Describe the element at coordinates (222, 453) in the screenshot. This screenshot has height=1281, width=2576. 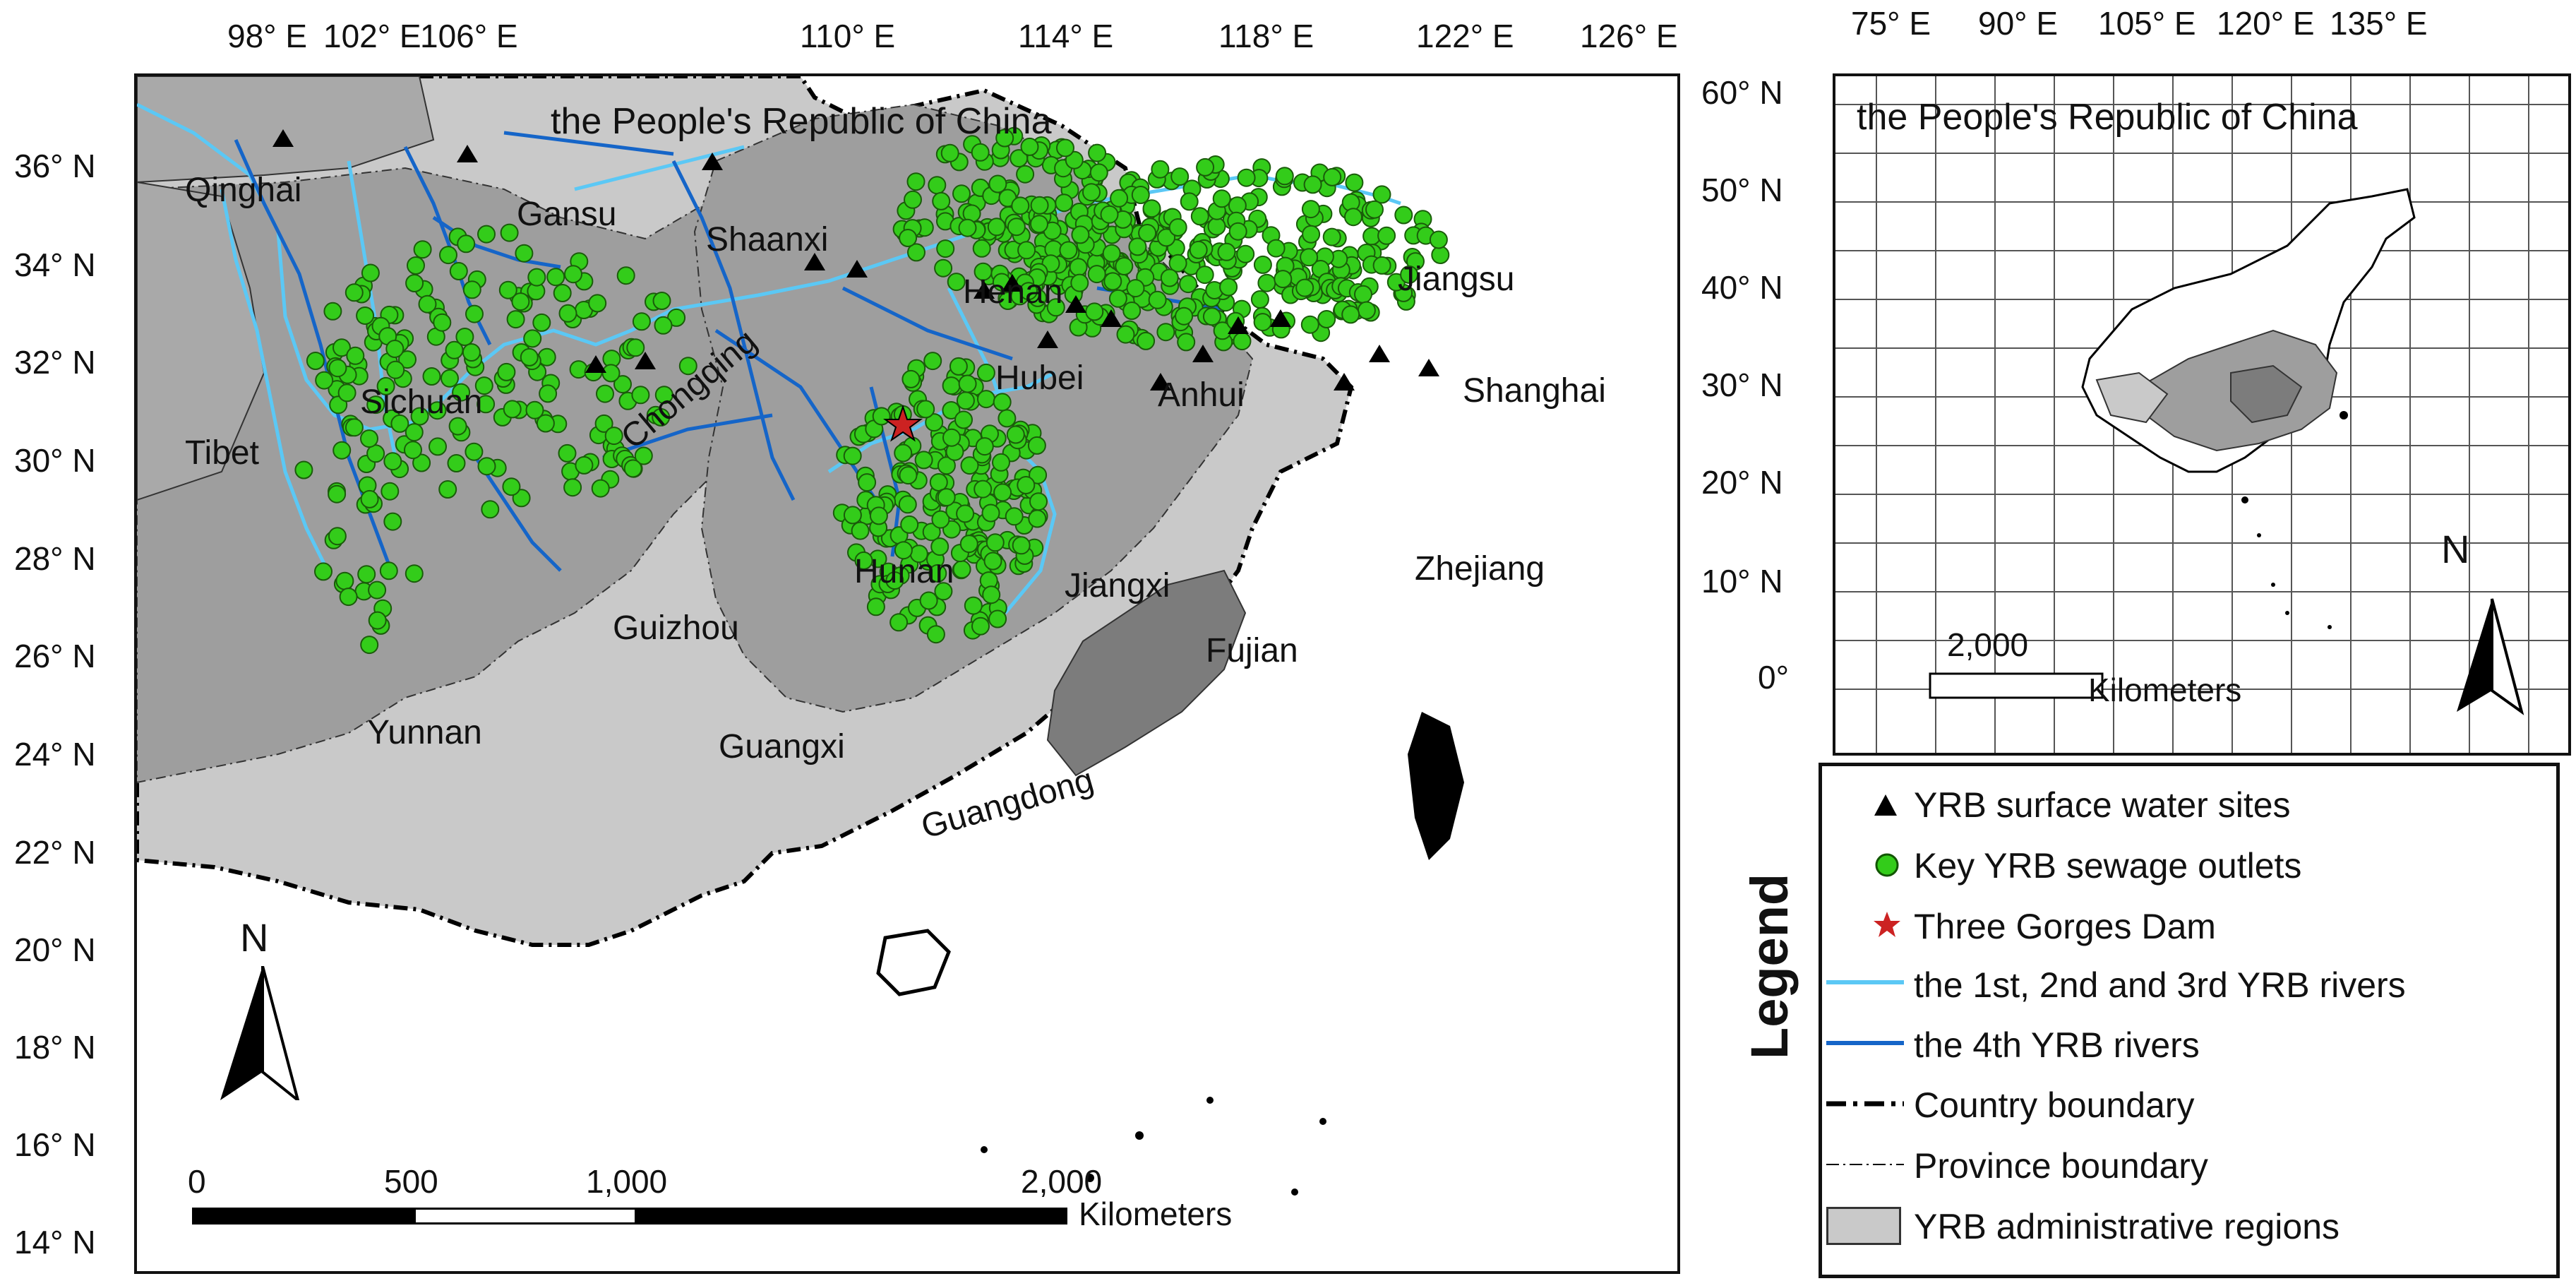
I see `region-label-tibet: Tibet` at that location.